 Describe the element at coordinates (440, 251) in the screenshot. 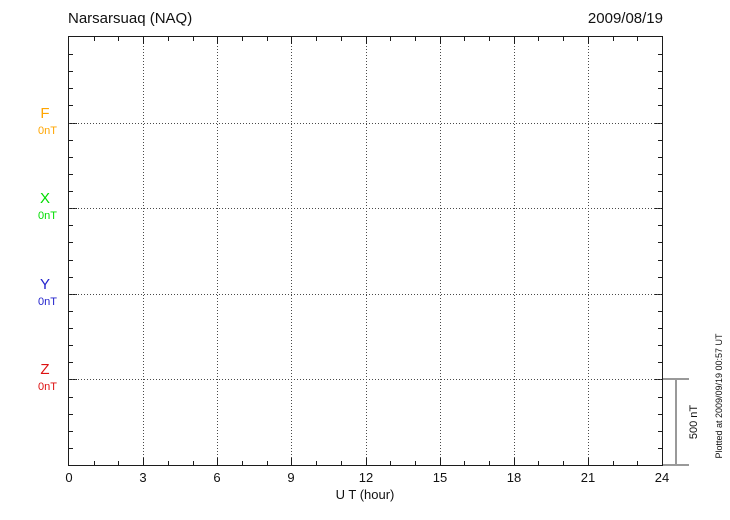

I see `gridline-vertical-15h` at that location.